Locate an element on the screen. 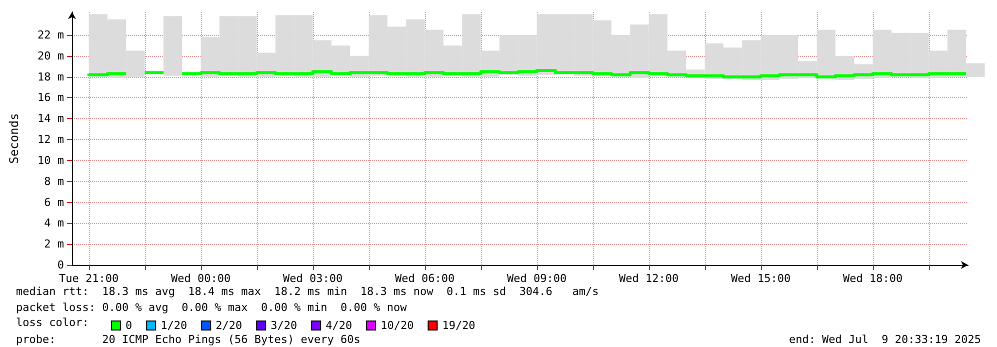 Image resolution: width=997 pixels, height=347 pixels. x-tick-label: Wed 03:00 is located at coordinates (312, 278).